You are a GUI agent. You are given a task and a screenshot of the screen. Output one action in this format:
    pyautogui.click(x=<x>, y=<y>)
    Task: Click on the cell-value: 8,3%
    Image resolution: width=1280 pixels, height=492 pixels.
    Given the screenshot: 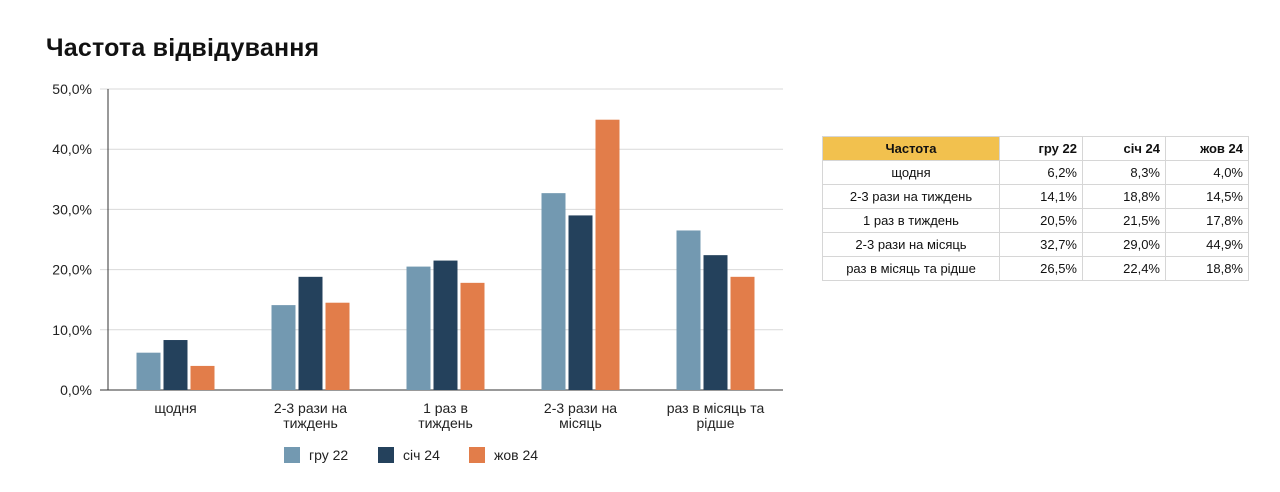 What is the action you would take?
    pyautogui.click(x=1124, y=172)
    